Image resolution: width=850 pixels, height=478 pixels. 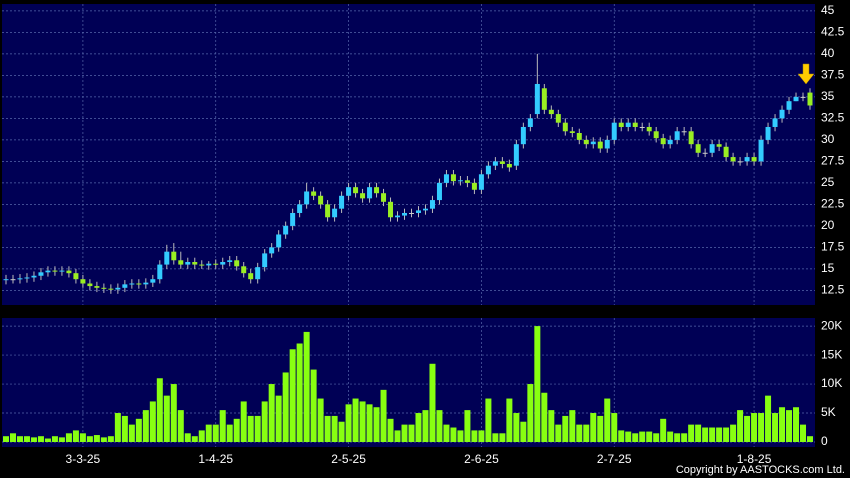 I want to click on y-tick-label: 37.5, so click(x=833, y=75).